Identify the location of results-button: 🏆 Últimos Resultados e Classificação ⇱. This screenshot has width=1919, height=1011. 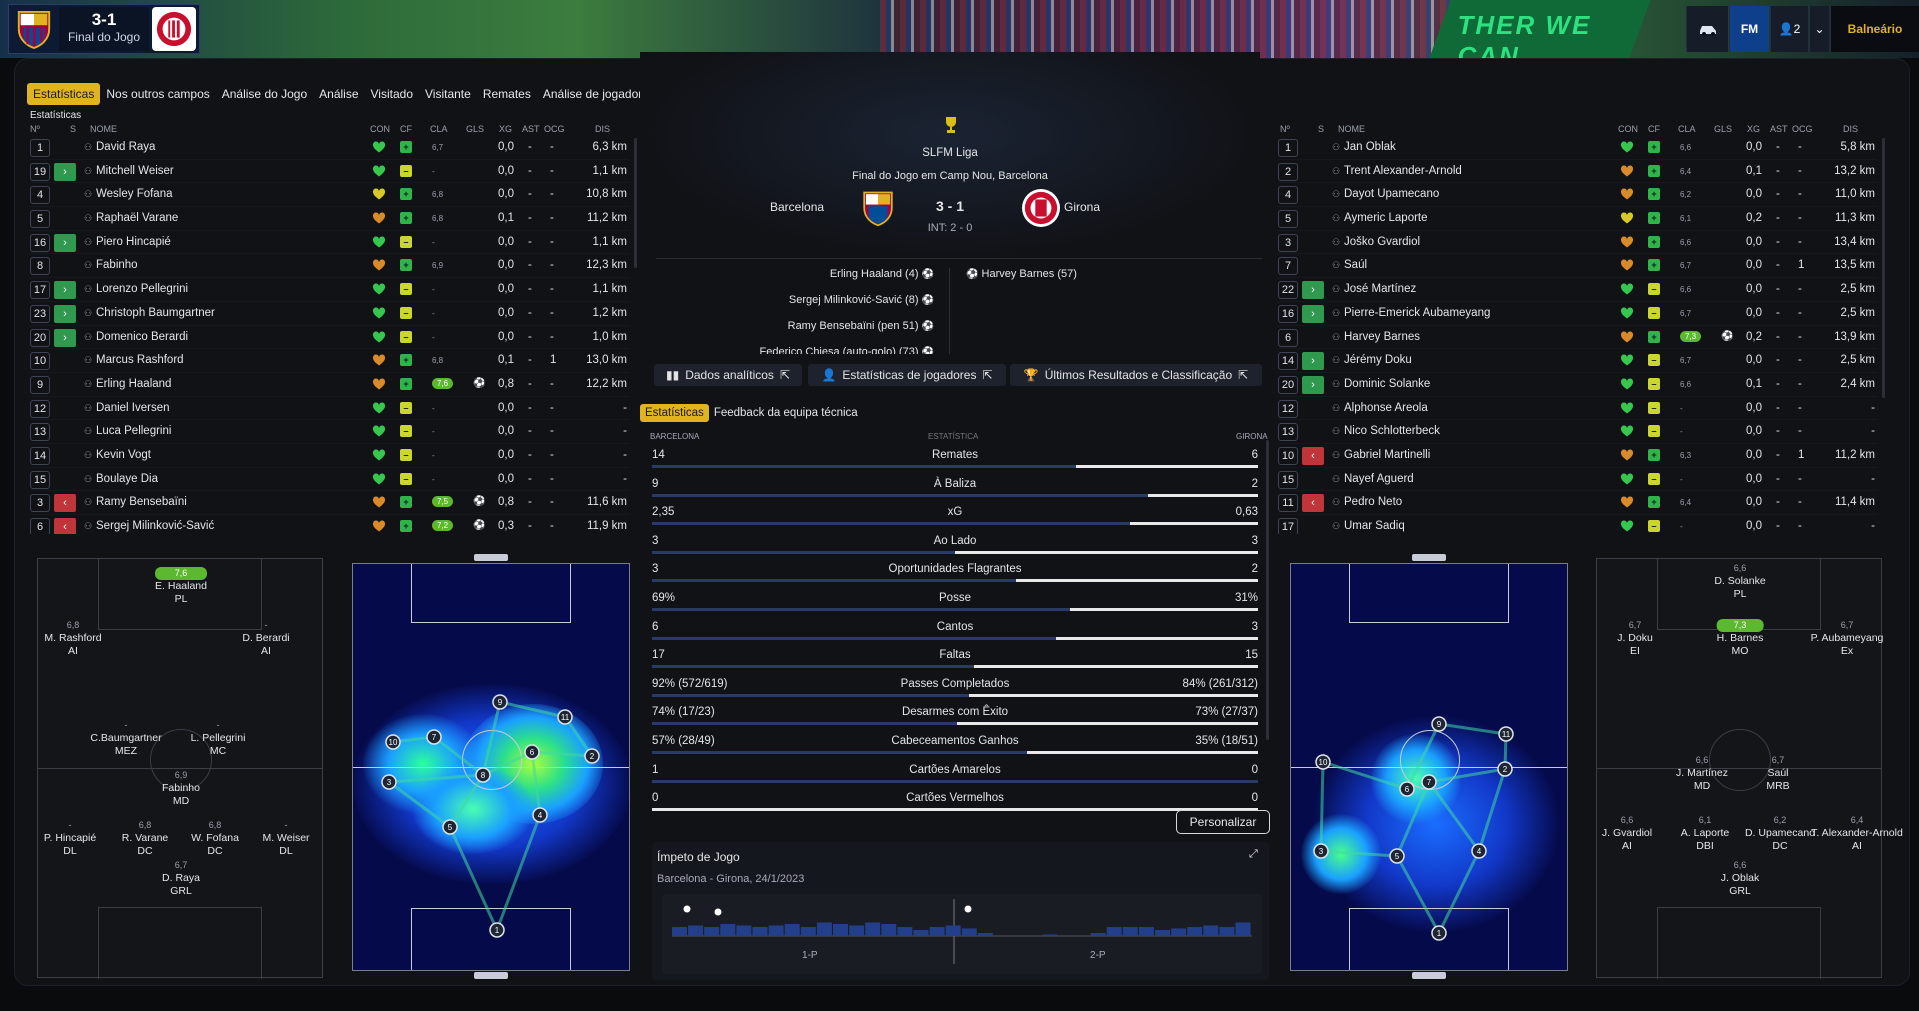
(1136, 375).